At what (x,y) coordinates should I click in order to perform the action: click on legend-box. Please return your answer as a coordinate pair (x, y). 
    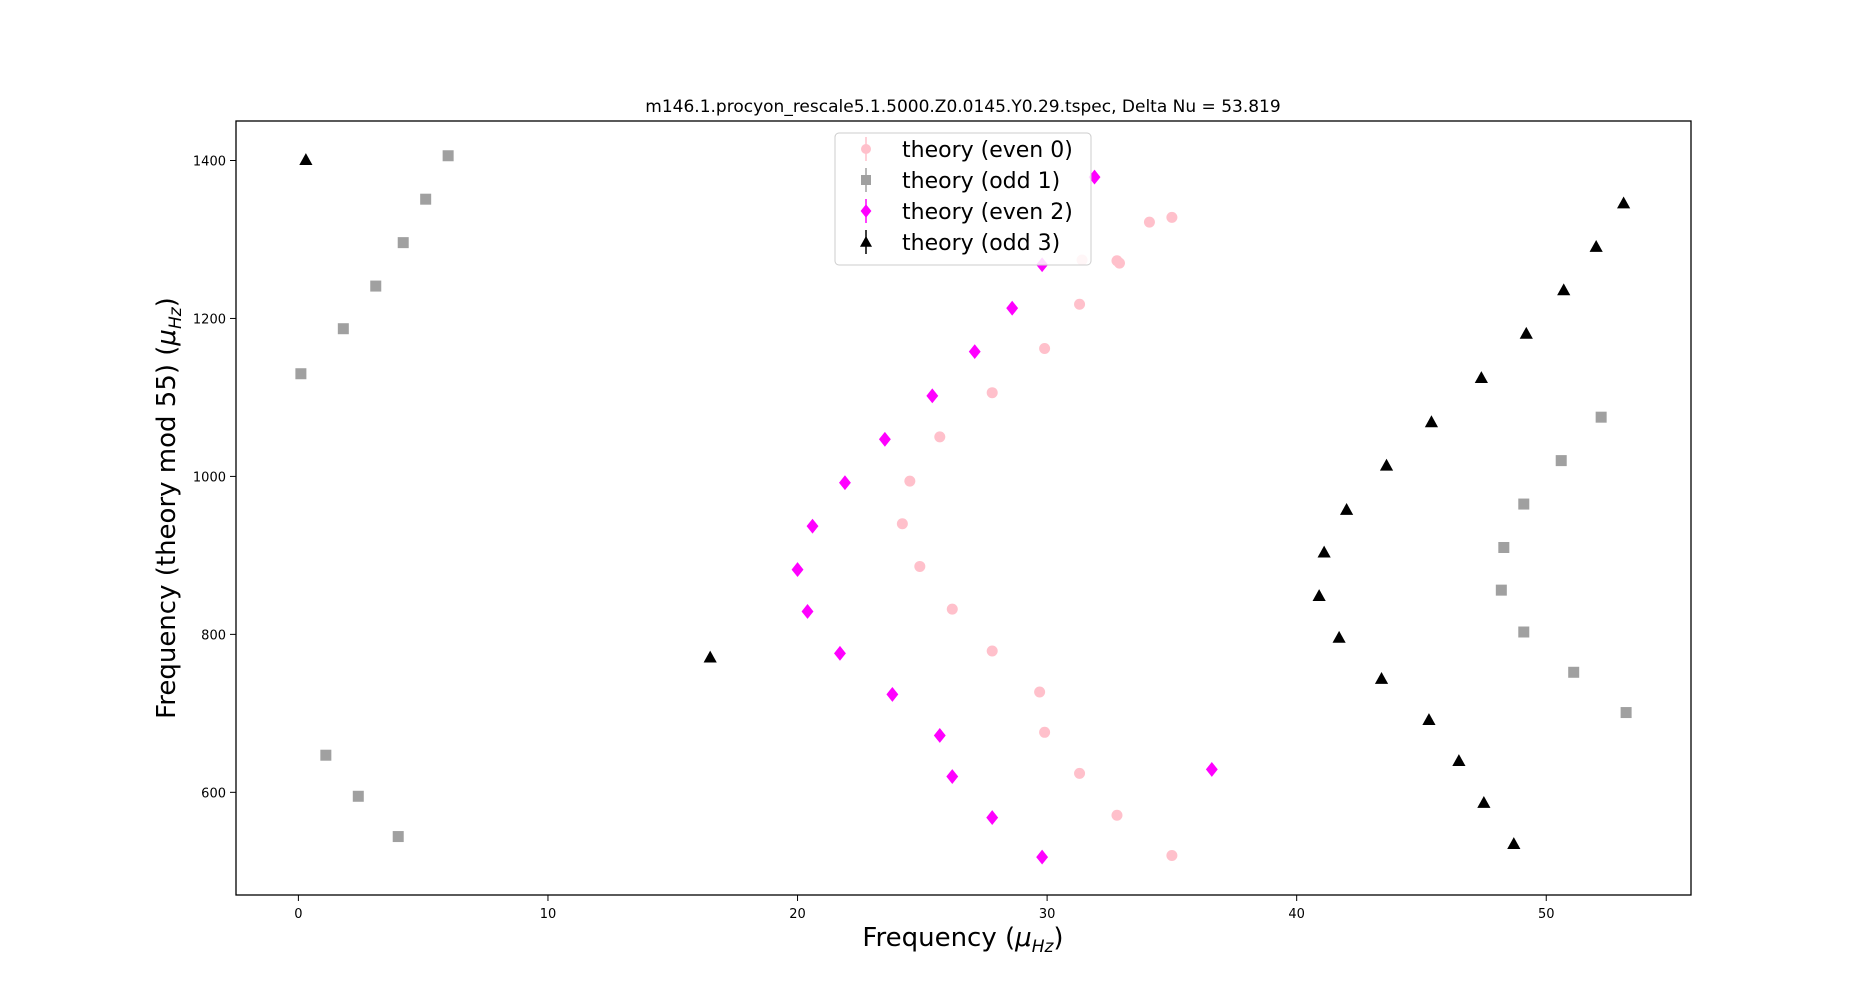
    Looking at the image, I should click on (963, 199).